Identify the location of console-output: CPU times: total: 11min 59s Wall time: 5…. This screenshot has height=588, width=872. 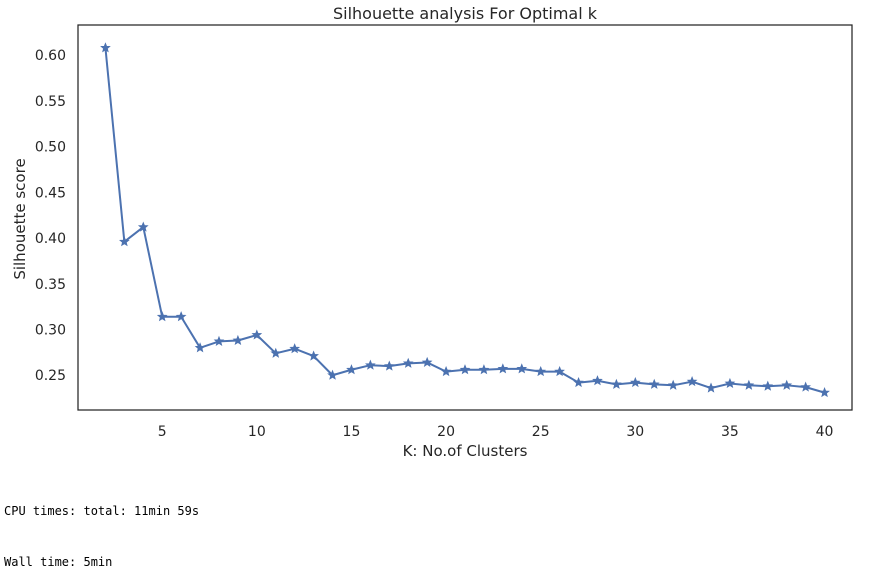
(101, 528).